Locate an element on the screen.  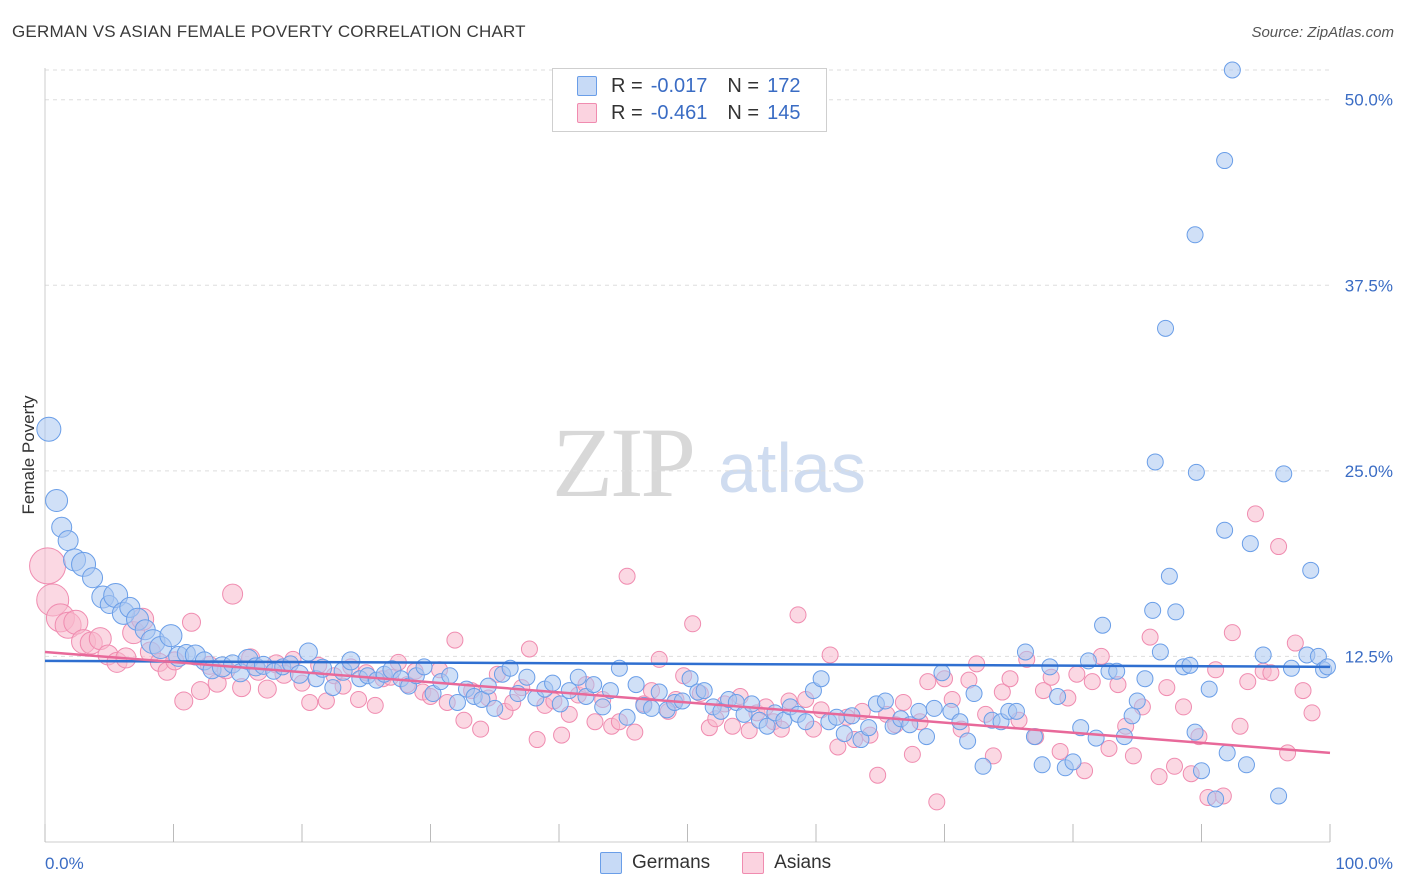
r-value: -0.461 is located at coordinates (679, 112).